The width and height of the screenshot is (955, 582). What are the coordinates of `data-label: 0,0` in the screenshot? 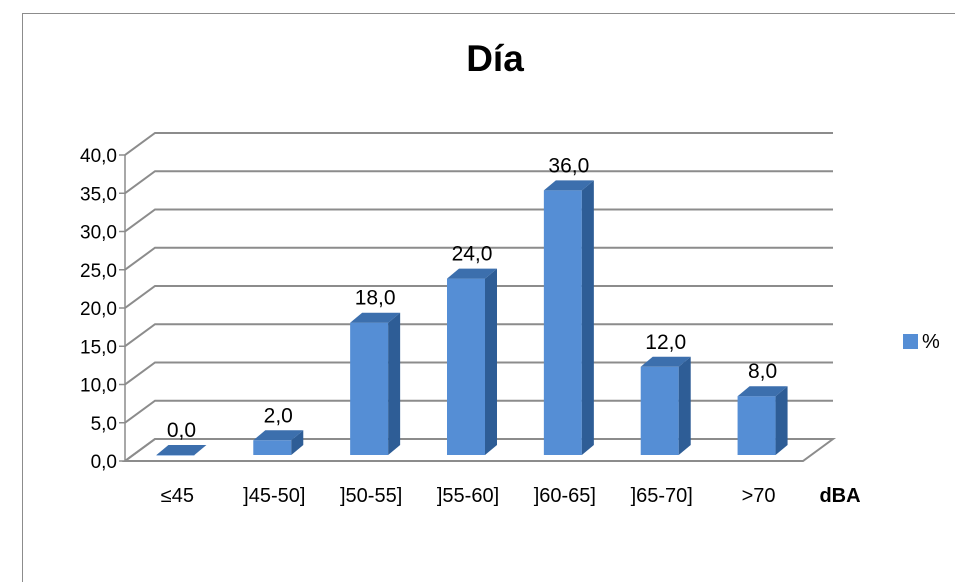 It's located at (181, 430).